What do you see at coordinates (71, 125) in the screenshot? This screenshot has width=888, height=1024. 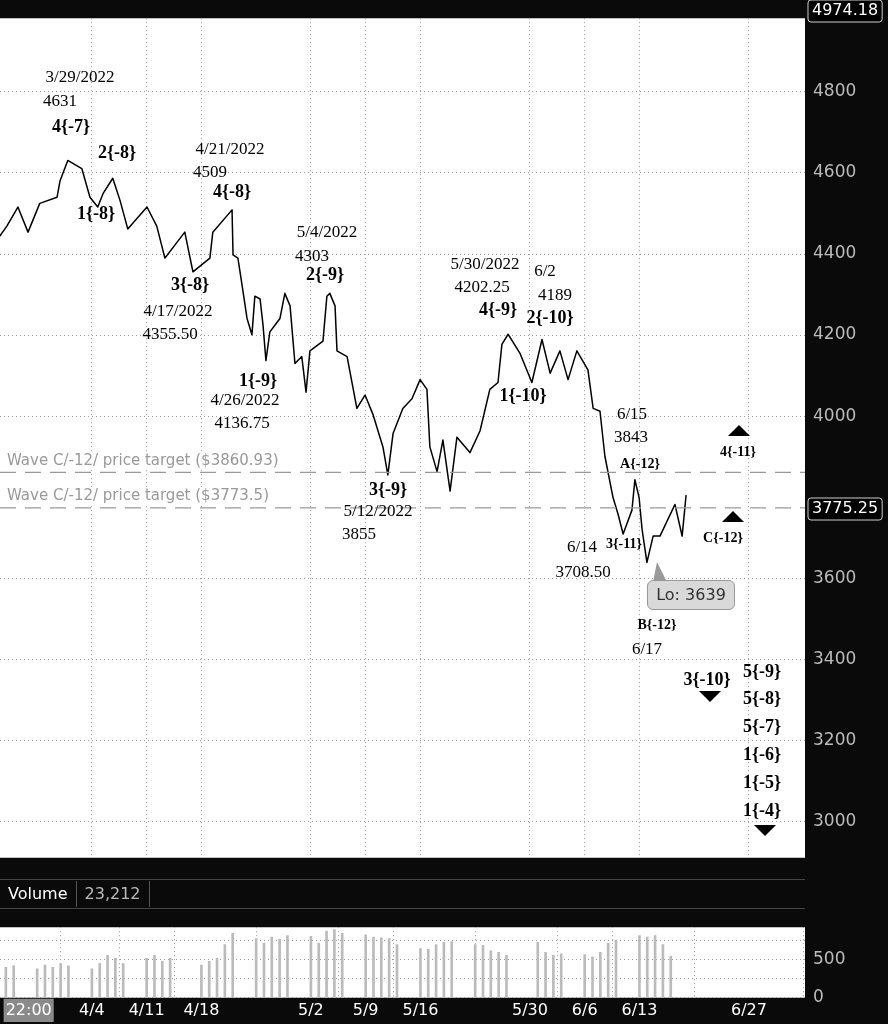 I see `annotation: 4{-7}` at bounding box center [71, 125].